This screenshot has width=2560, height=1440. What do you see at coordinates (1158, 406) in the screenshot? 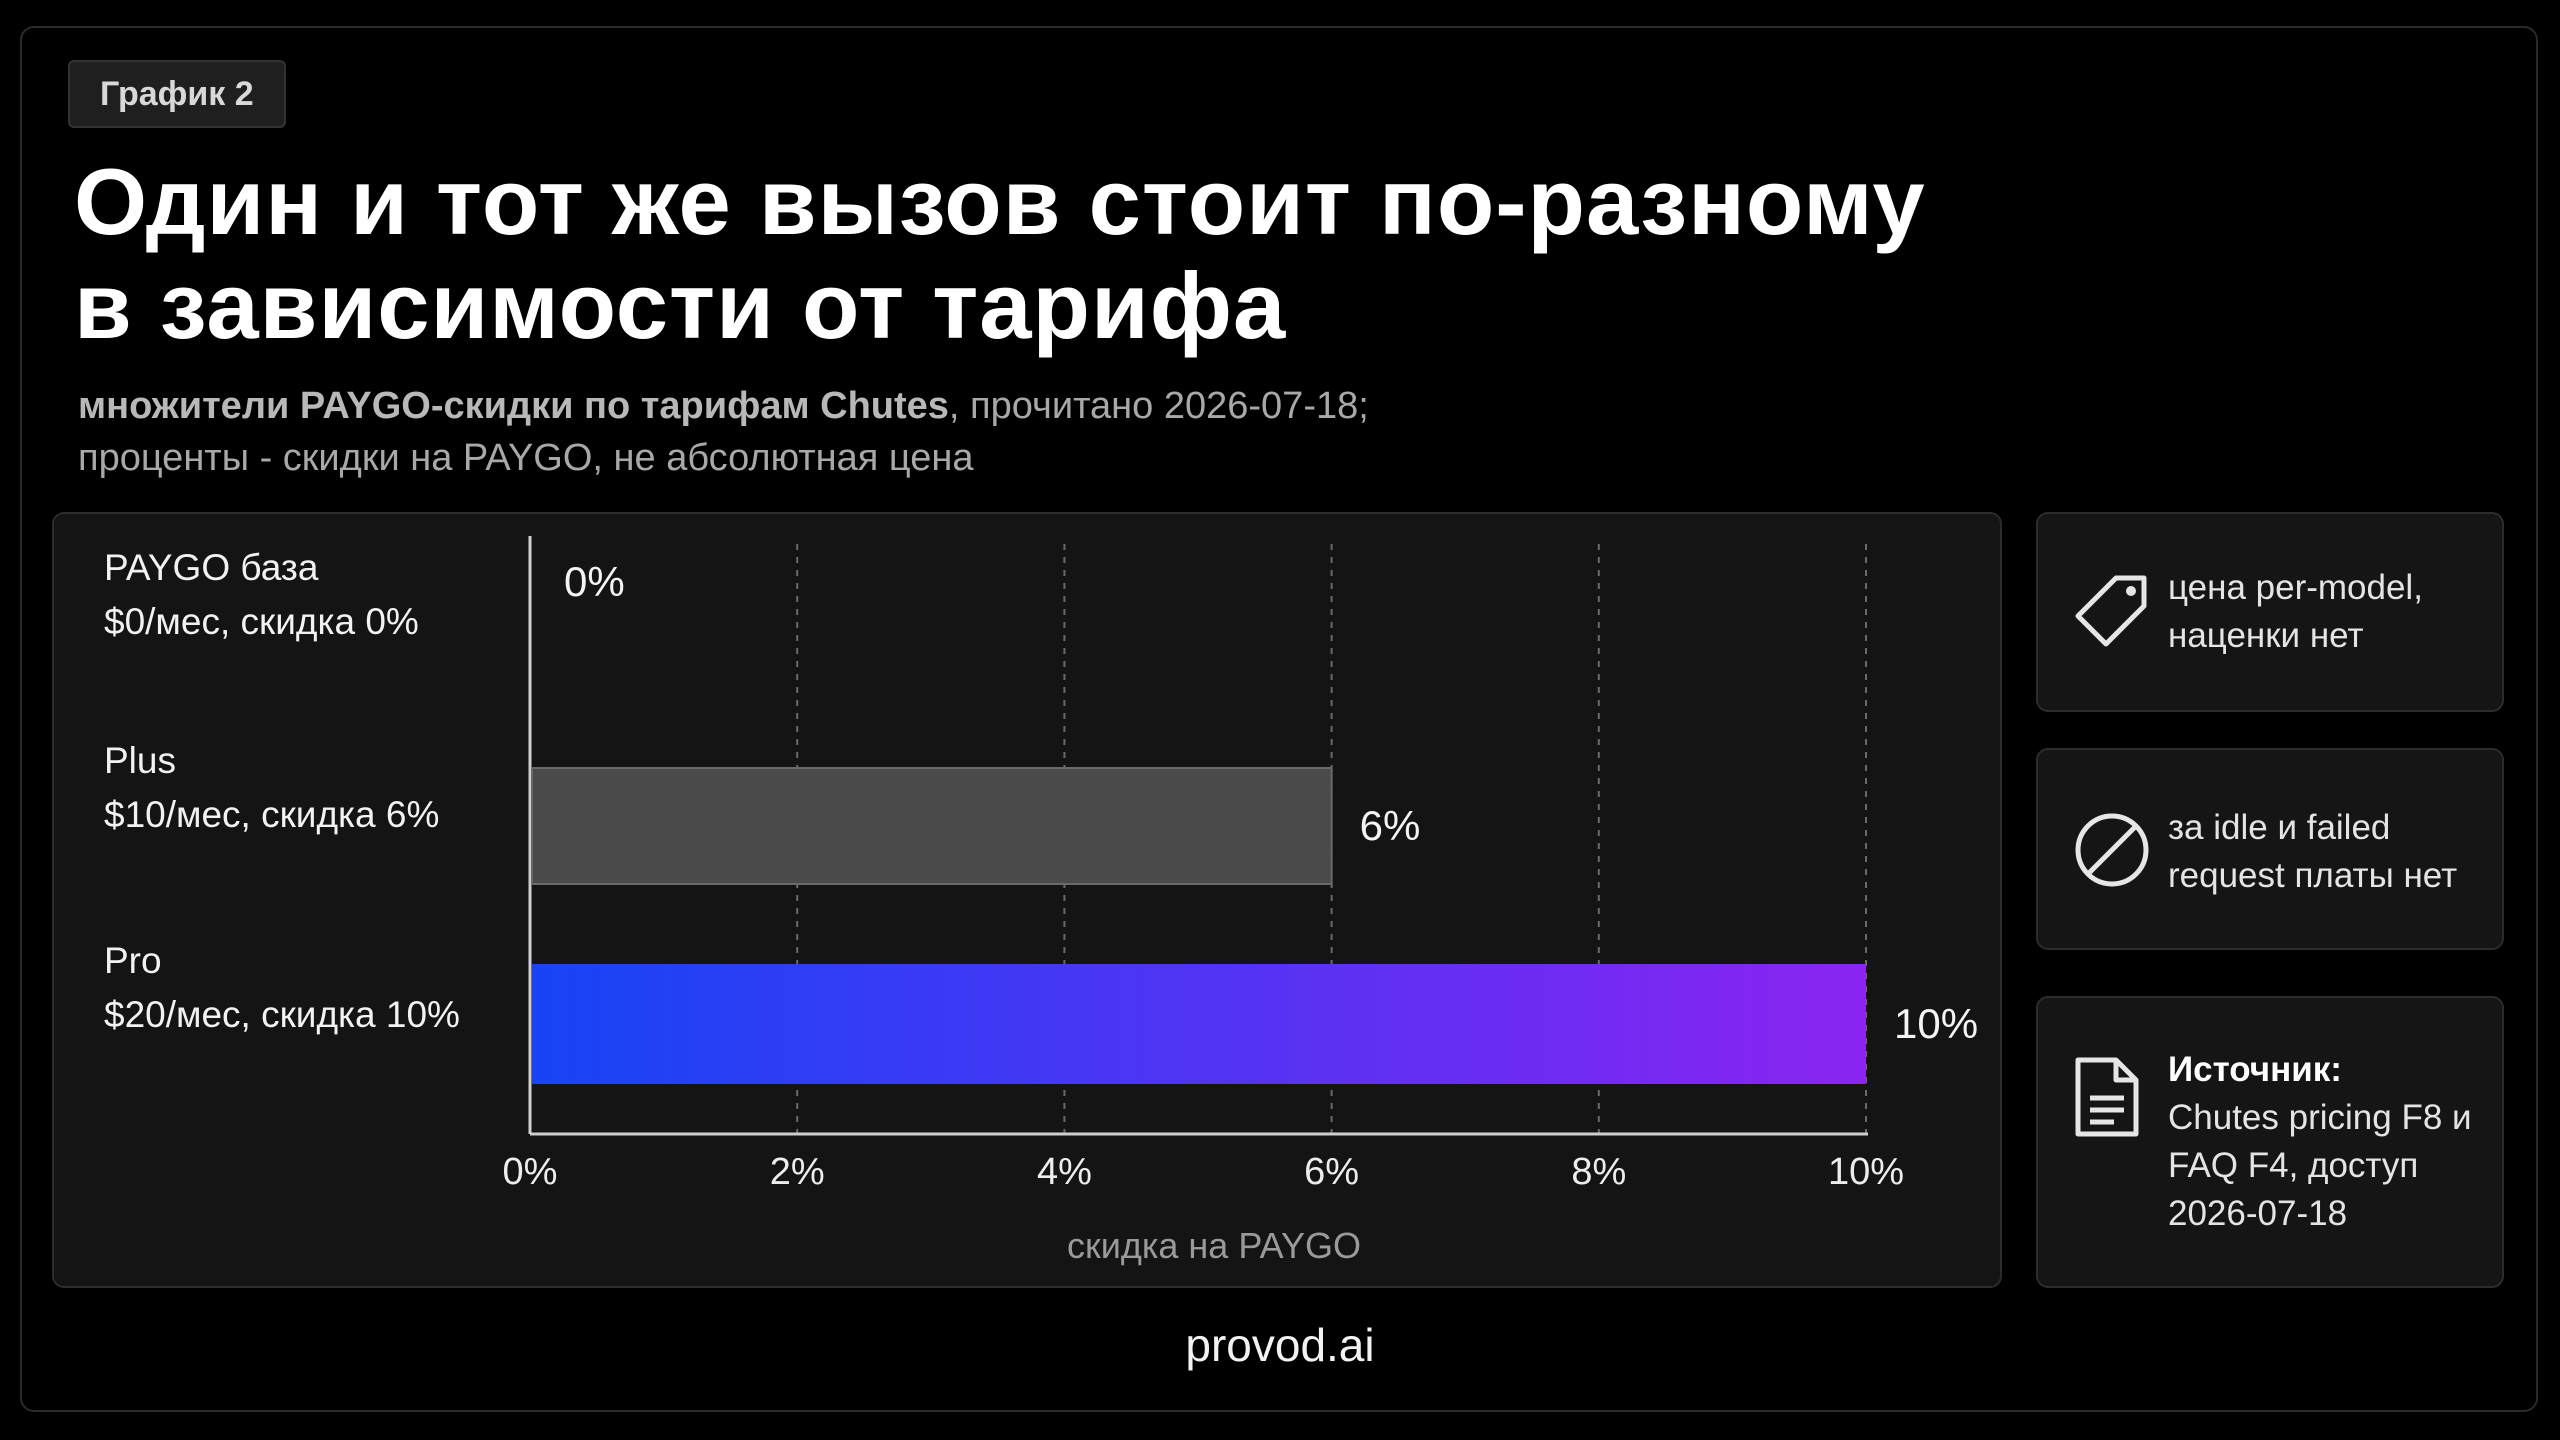
I see `subtitle-rest: , прочитано 2026-07-18;` at bounding box center [1158, 406].